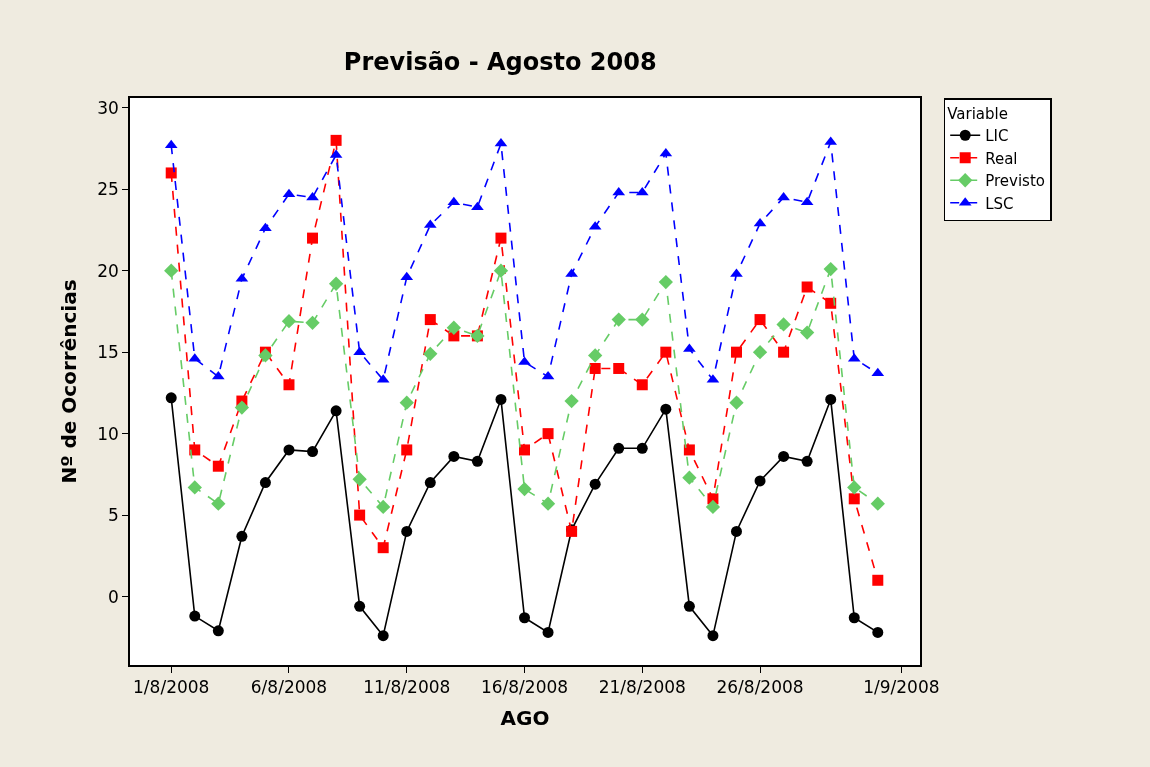 This screenshot has width=1150, height=767. I want to click on x-tick-label: 26/8/2008, so click(760, 687).